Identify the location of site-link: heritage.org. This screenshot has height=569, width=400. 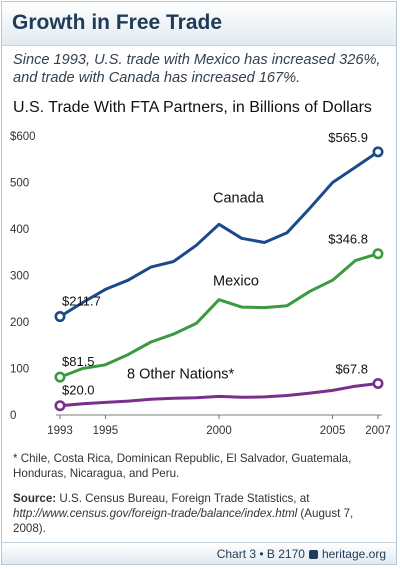
(353, 554).